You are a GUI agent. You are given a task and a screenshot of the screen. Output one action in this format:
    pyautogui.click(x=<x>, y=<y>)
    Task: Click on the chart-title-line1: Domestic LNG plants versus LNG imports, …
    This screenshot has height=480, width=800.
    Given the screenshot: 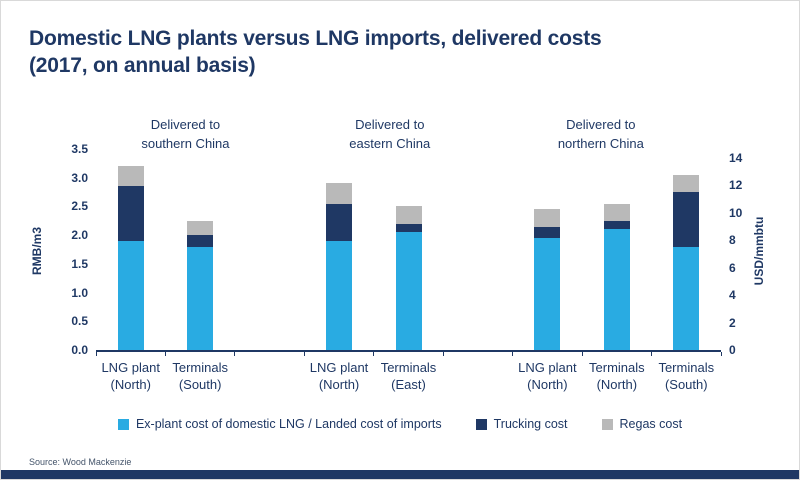 What is the action you would take?
    pyautogui.click(x=315, y=38)
    